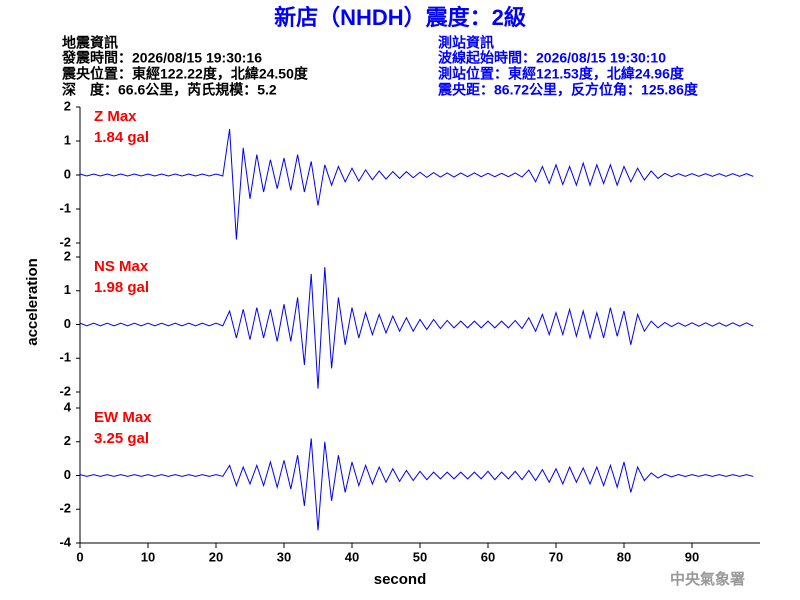 Image resolution: width=800 pixels, height=600 pixels. What do you see at coordinates (352, 556) in the screenshot?
I see `x-tick-label: 40` at bounding box center [352, 556].